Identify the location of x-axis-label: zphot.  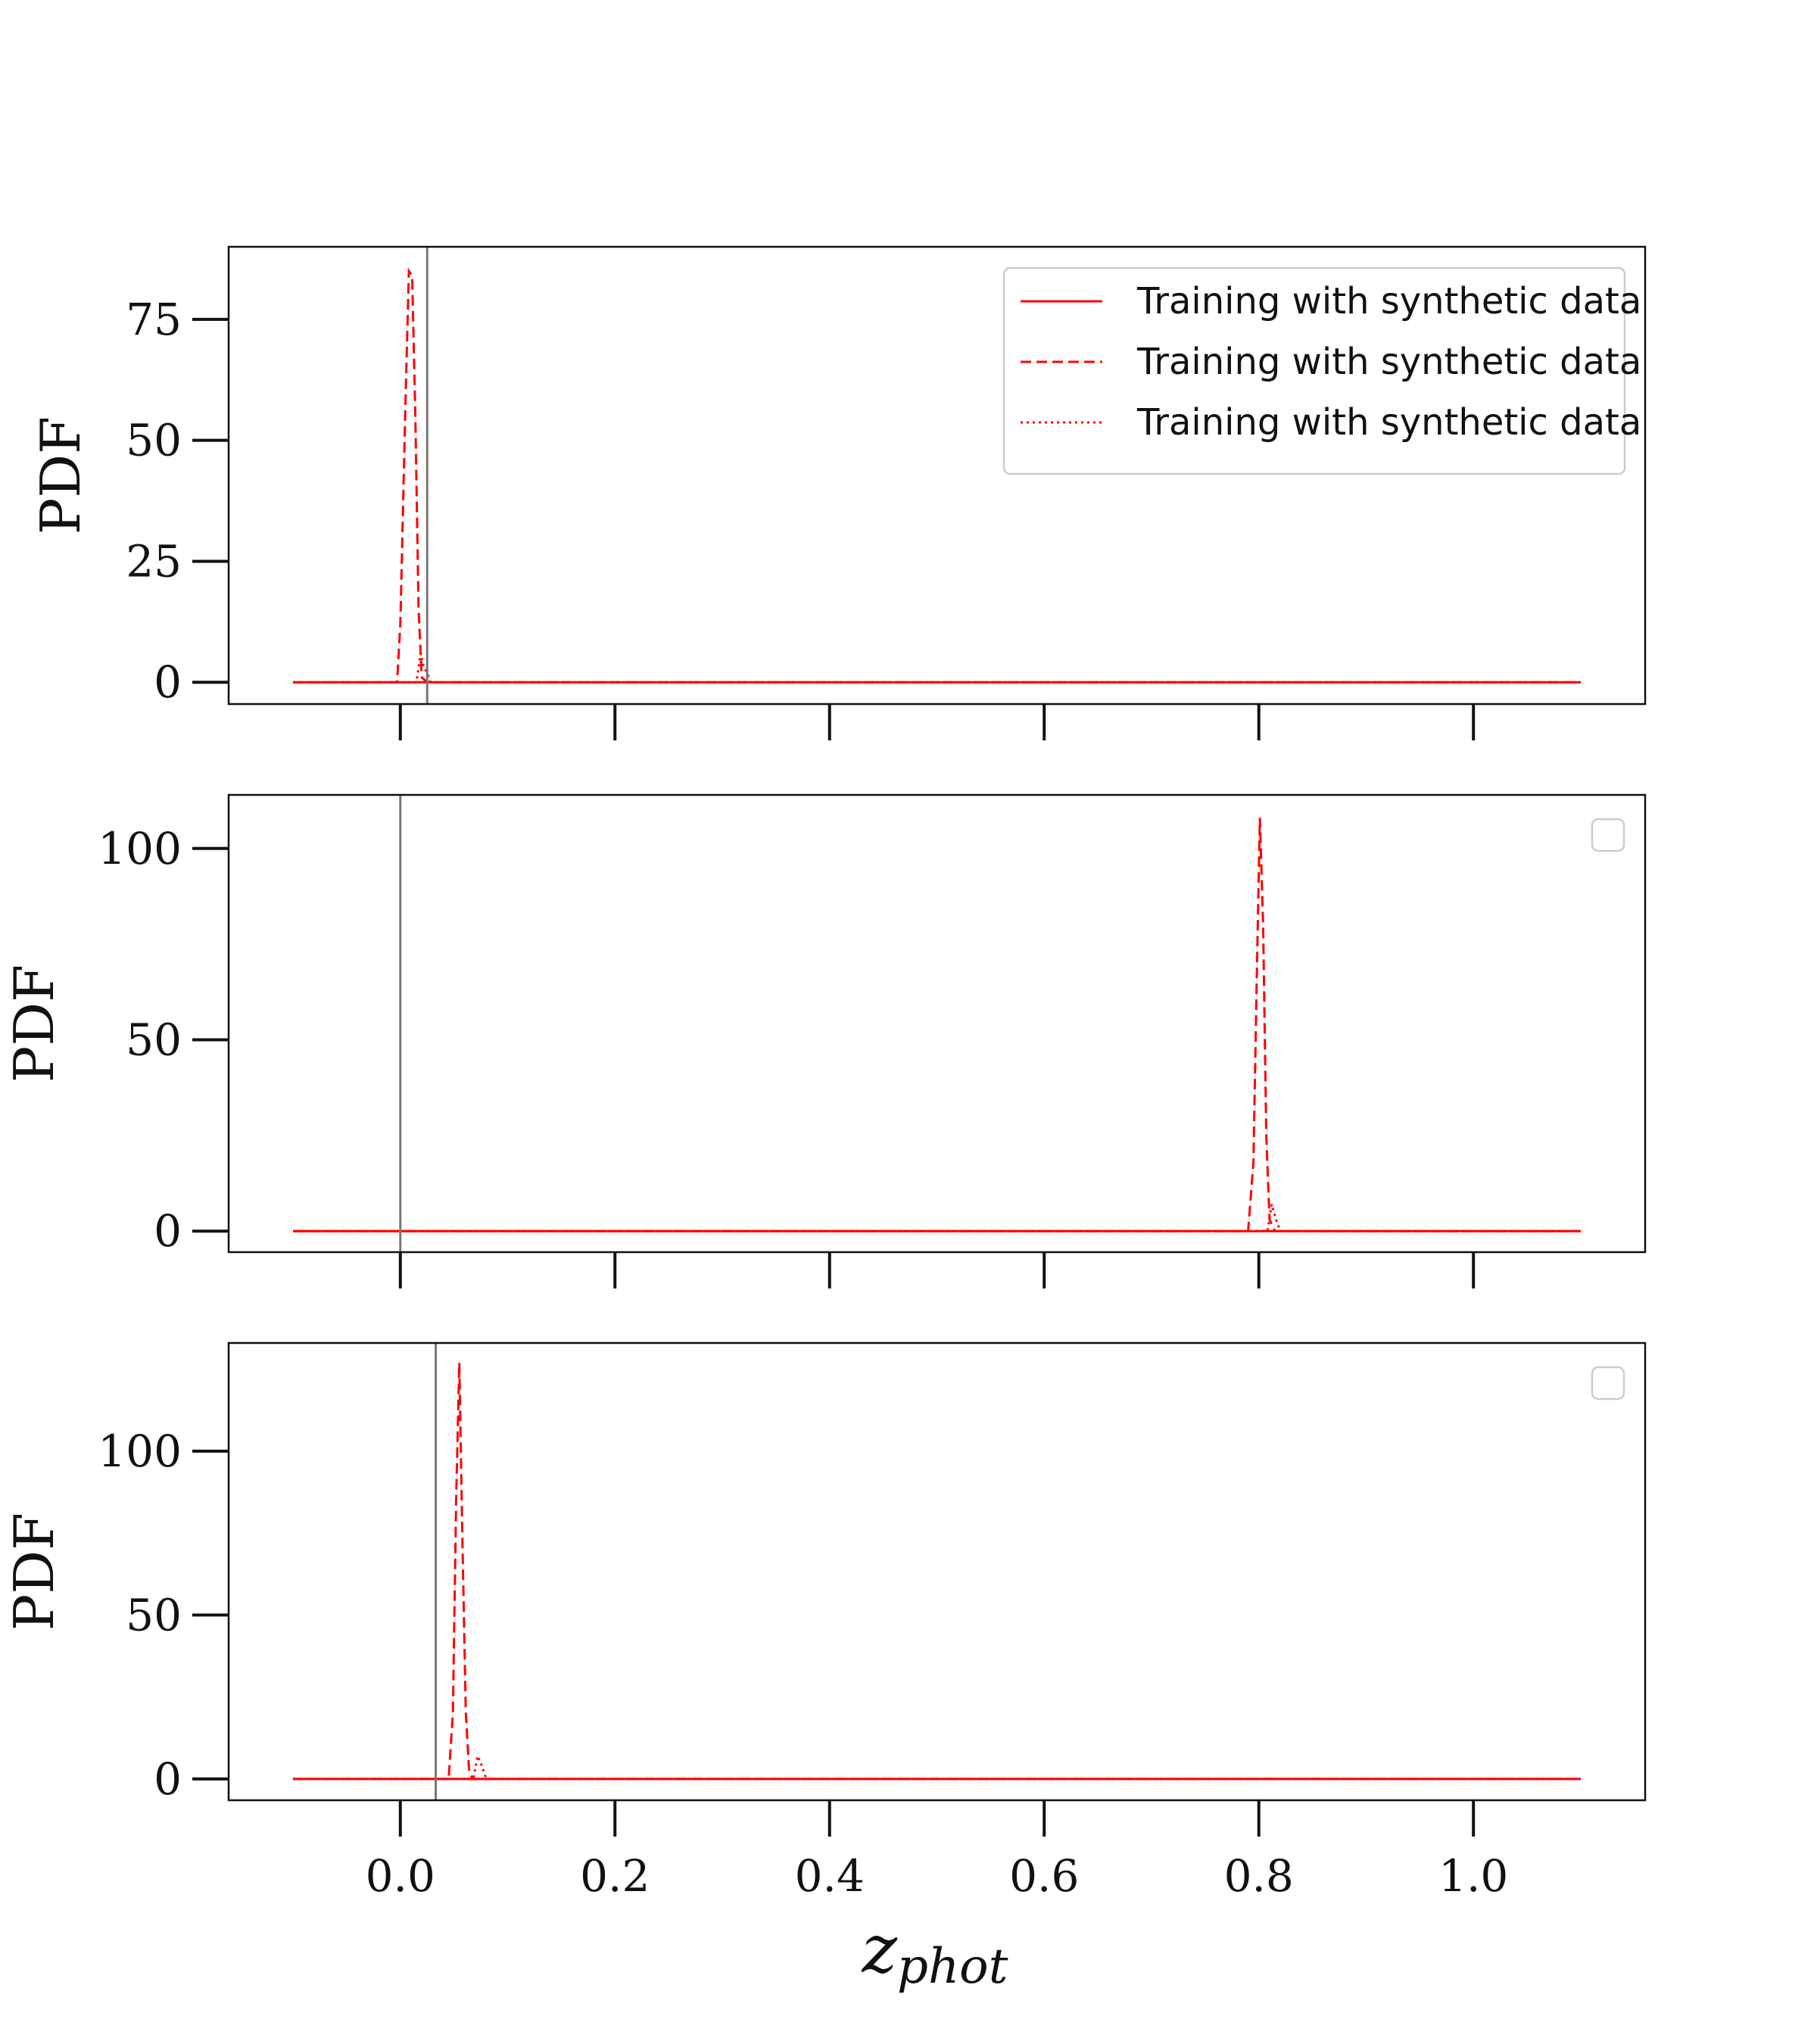
(935, 1952).